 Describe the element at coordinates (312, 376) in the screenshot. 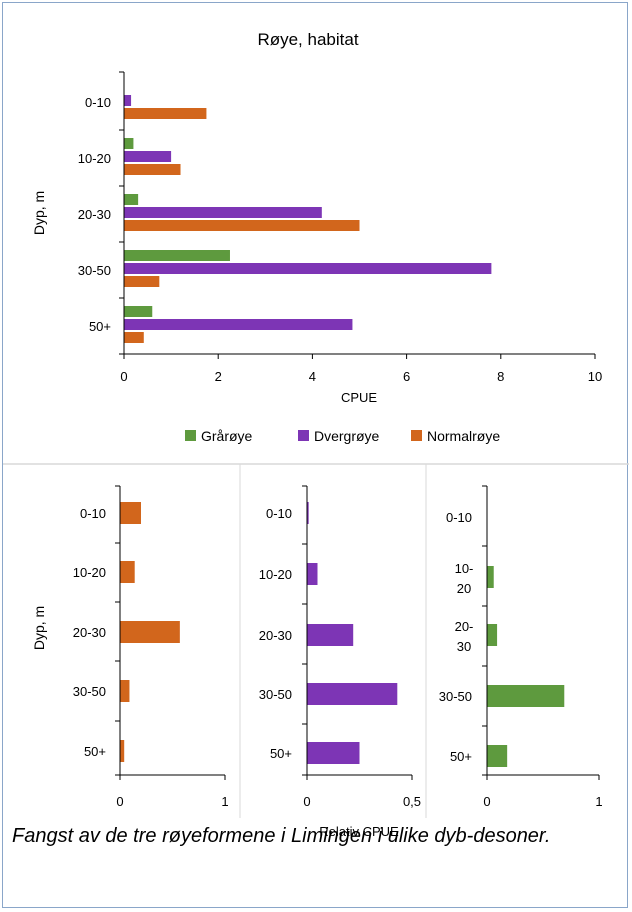

I see `x-tick-label: 4` at that location.